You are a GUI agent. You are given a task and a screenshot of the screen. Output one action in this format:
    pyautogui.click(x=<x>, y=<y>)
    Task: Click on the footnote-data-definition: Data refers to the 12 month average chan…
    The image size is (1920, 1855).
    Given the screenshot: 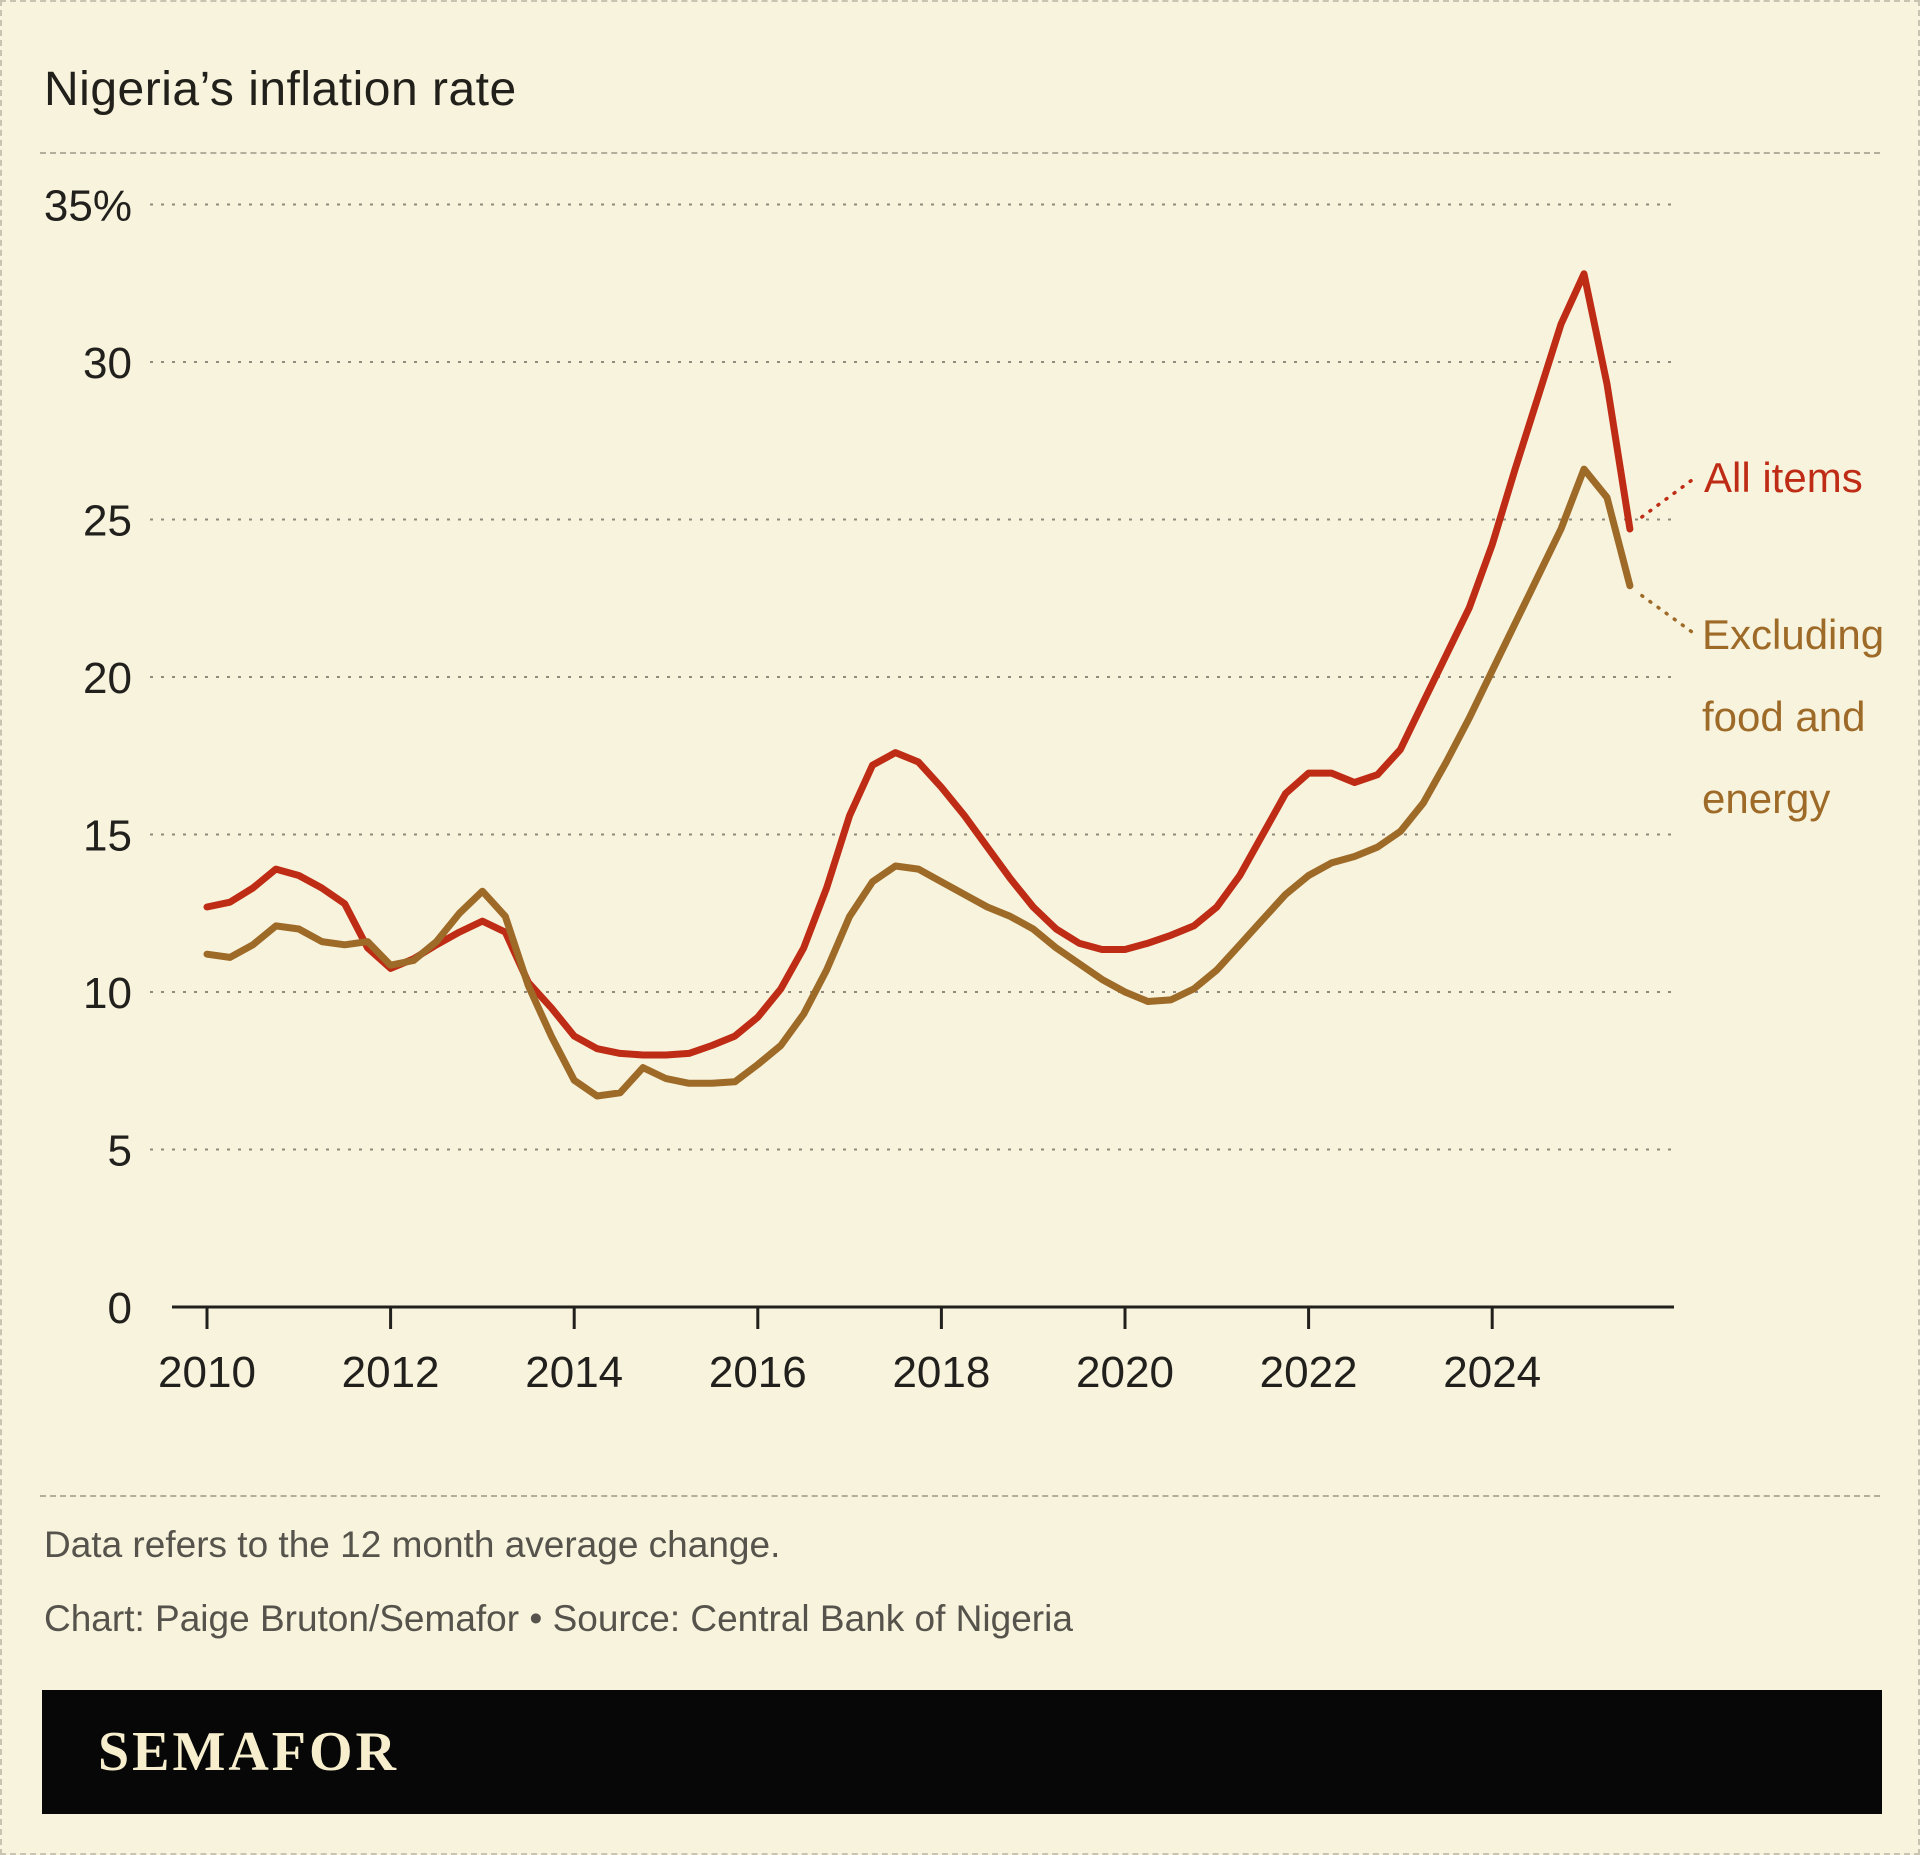 What is the action you would take?
    pyautogui.click(x=412, y=1544)
    